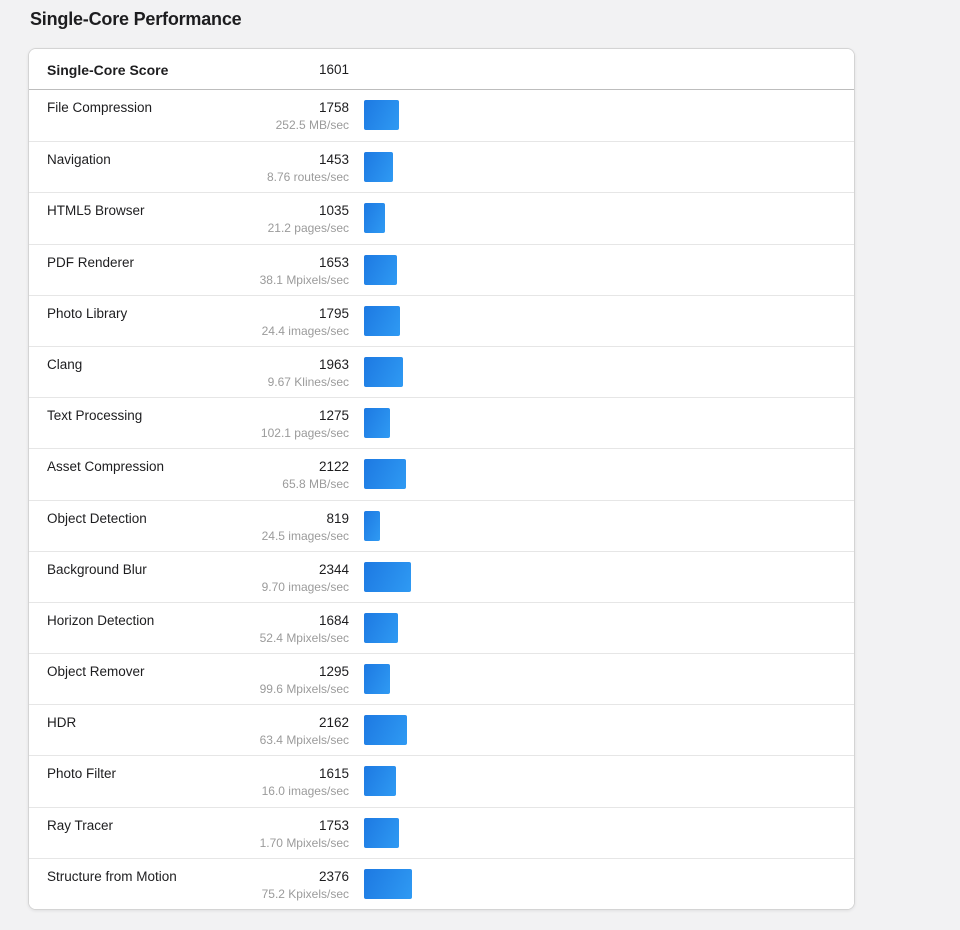 The image size is (960, 930). Describe the element at coordinates (337, 518) in the screenshot. I see `benchmark-score: 819` at that location.